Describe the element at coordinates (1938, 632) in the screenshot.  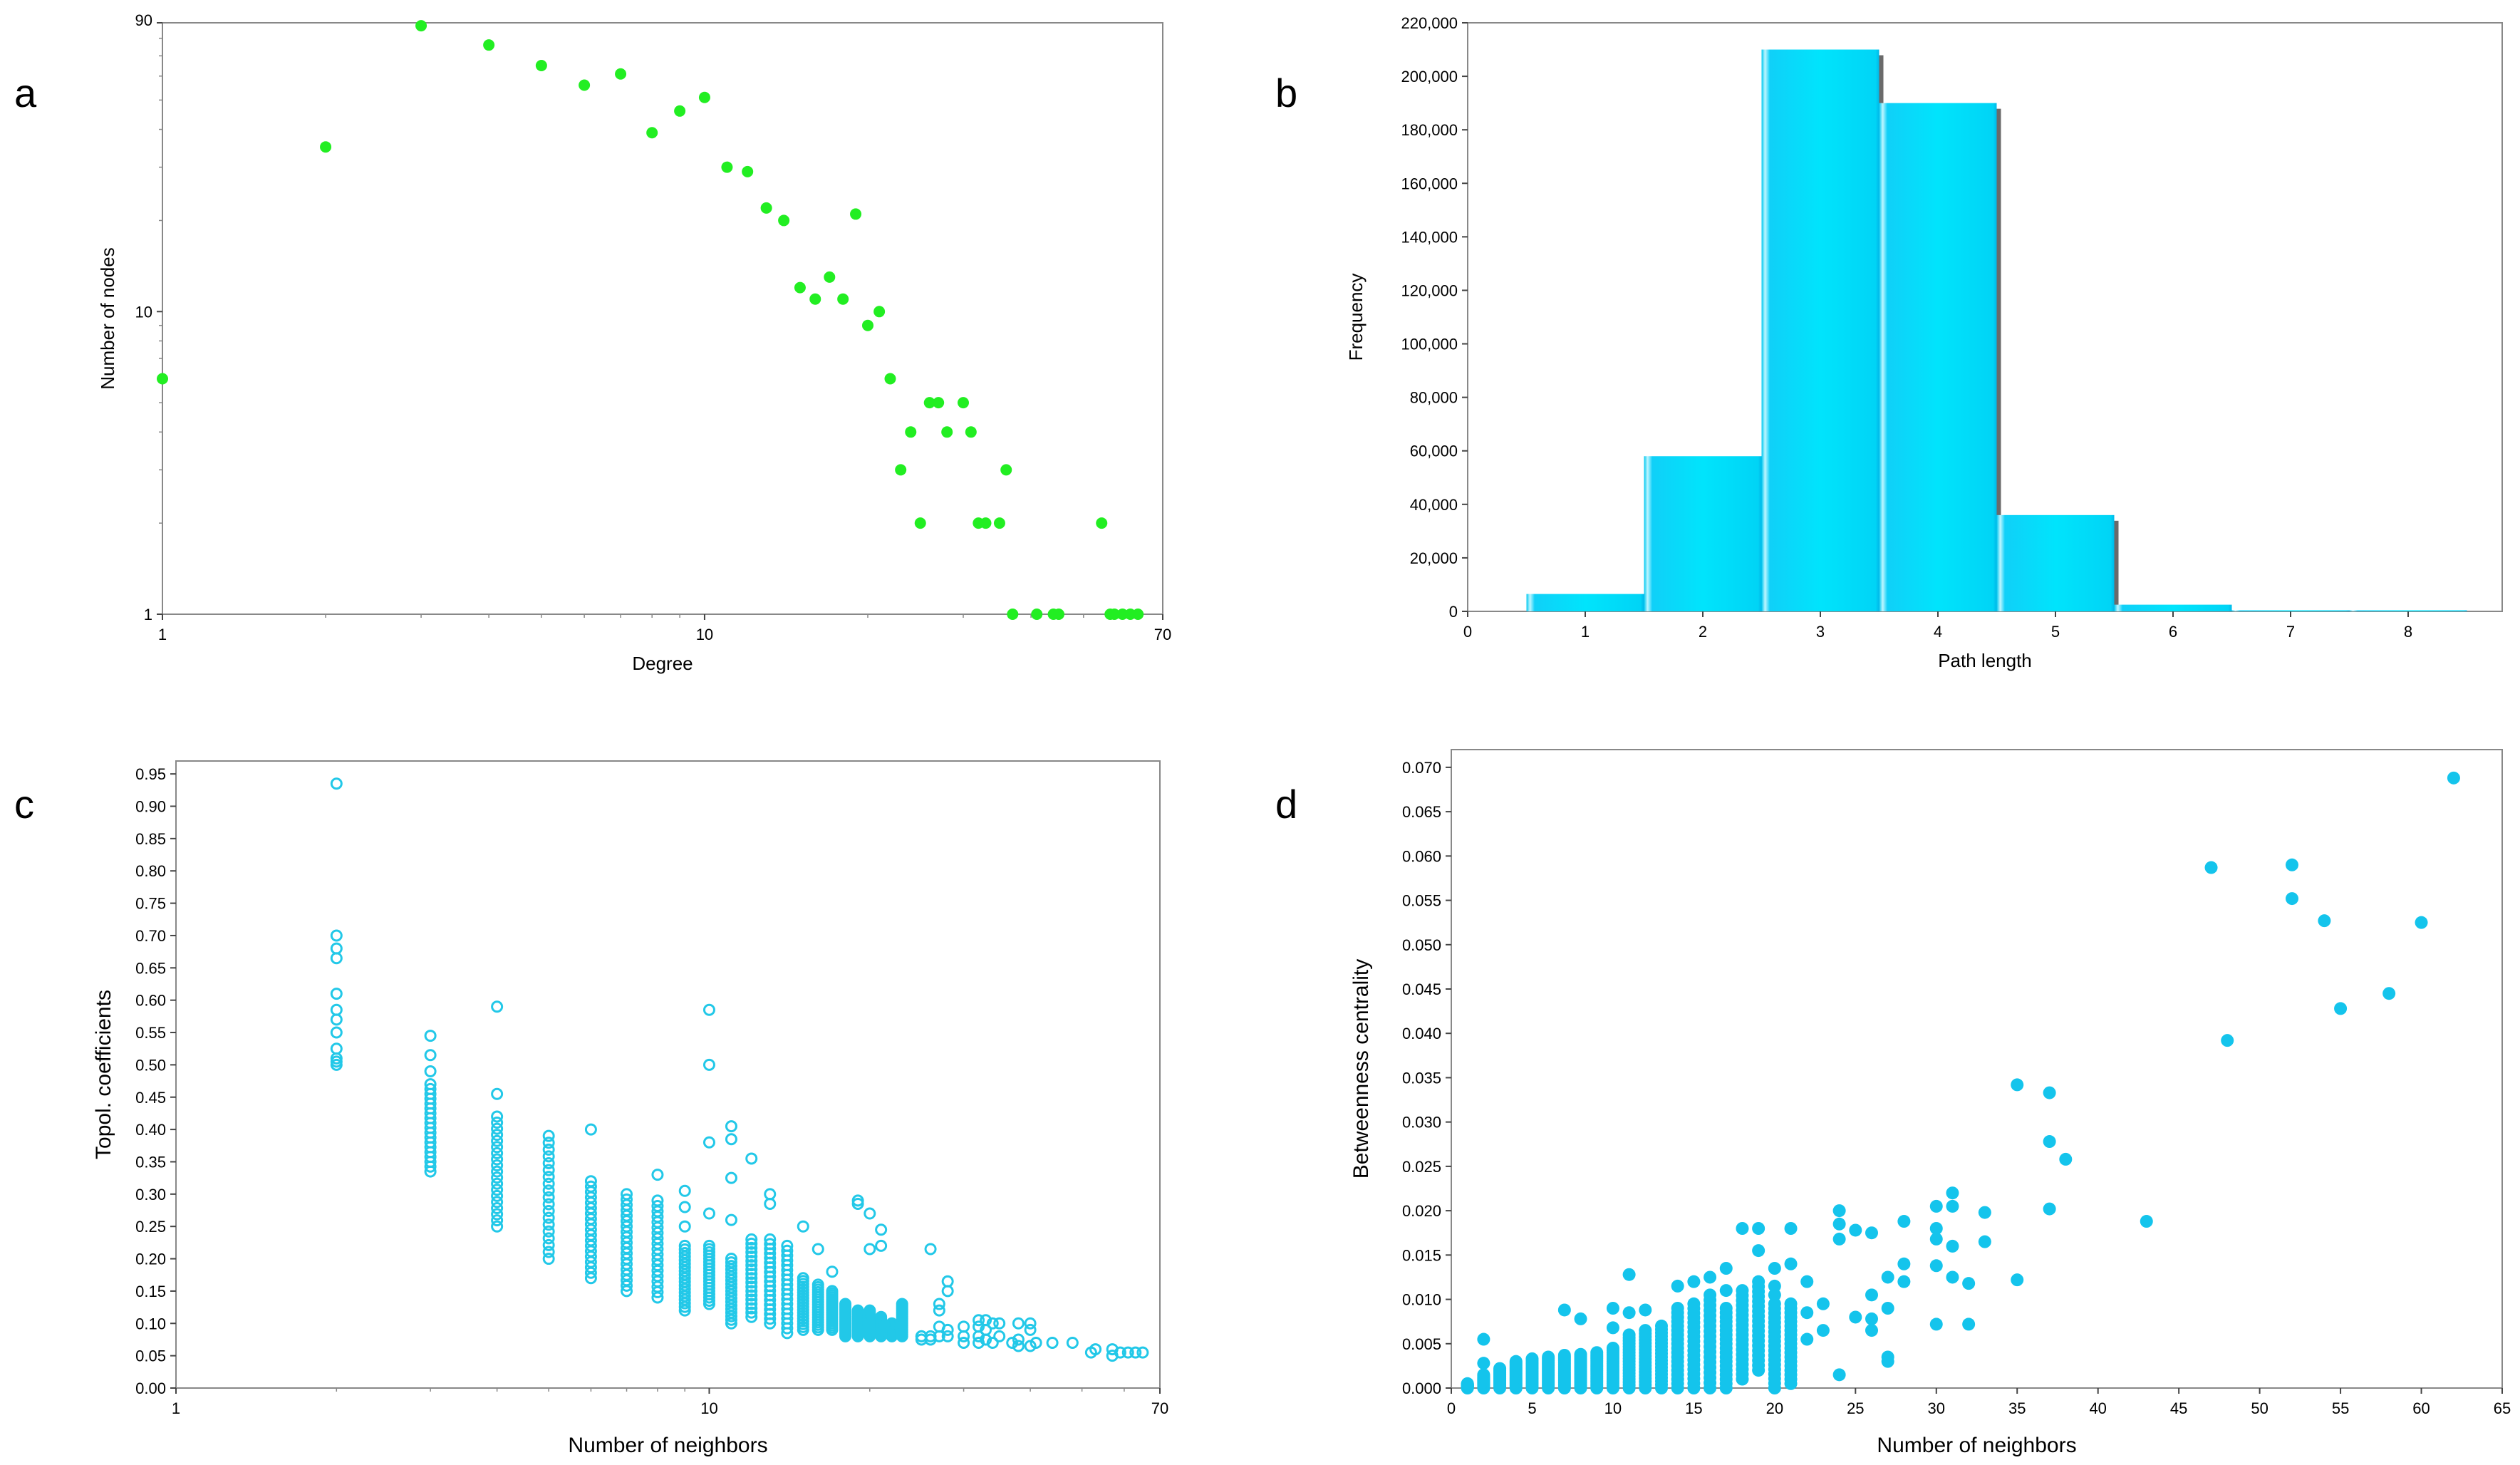
I see `x-tick-label-b: 4` at that location.